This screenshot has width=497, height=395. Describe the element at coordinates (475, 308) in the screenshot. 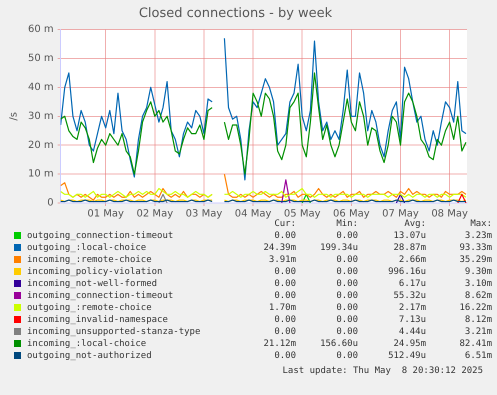

I see `text: 16.22m` at that location.